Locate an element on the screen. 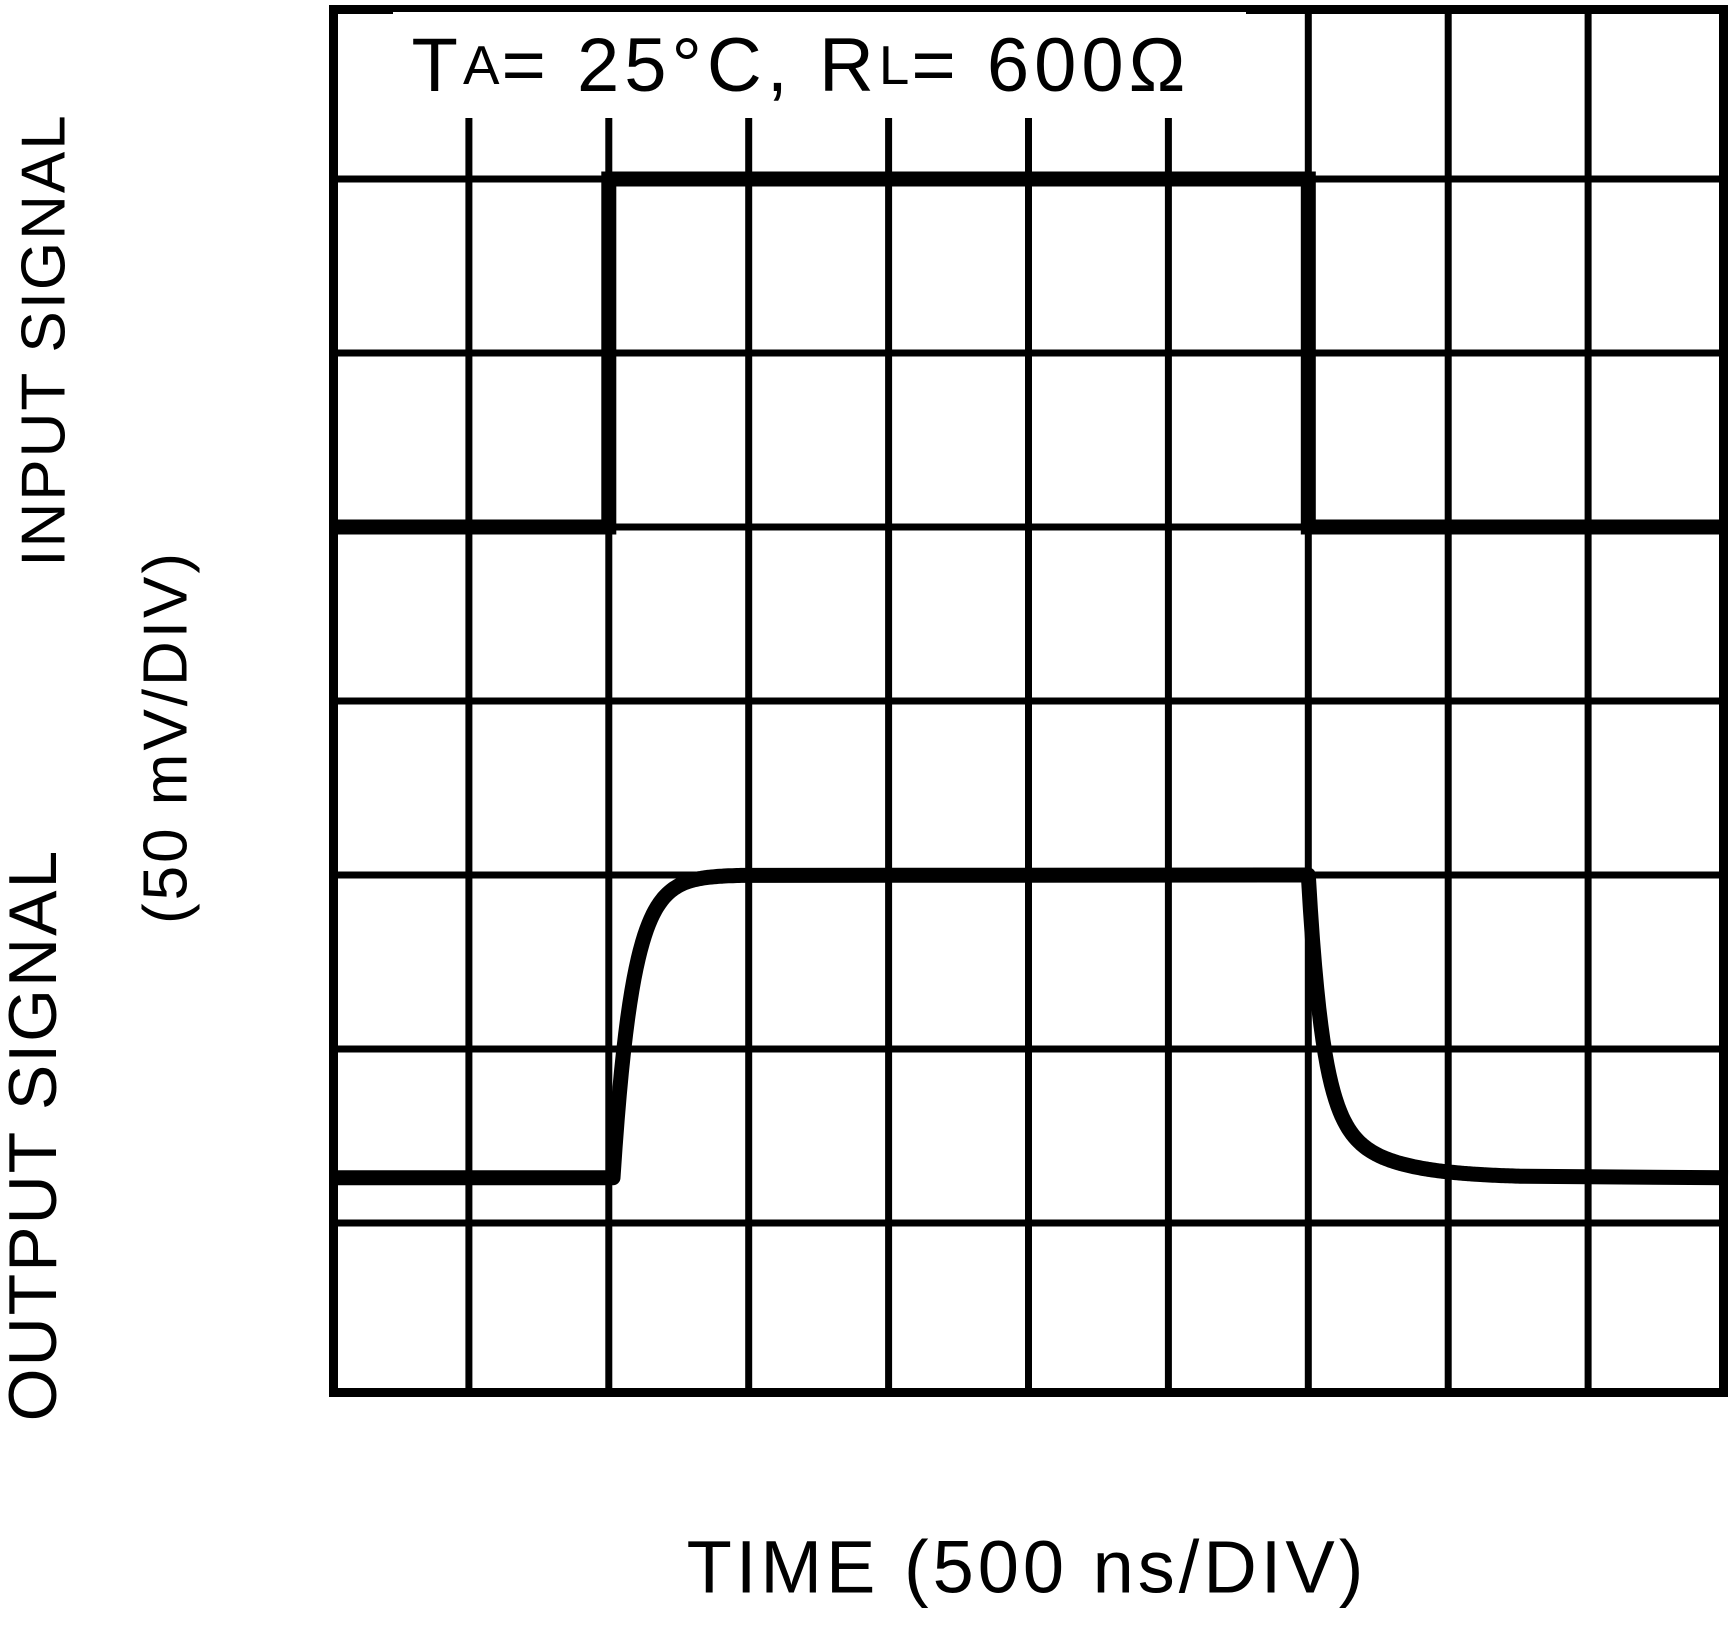 This screenshot has height=1636, width=1733. y-axis-units-label: (50 mV/DIV) is located at coordinates (166, 737).